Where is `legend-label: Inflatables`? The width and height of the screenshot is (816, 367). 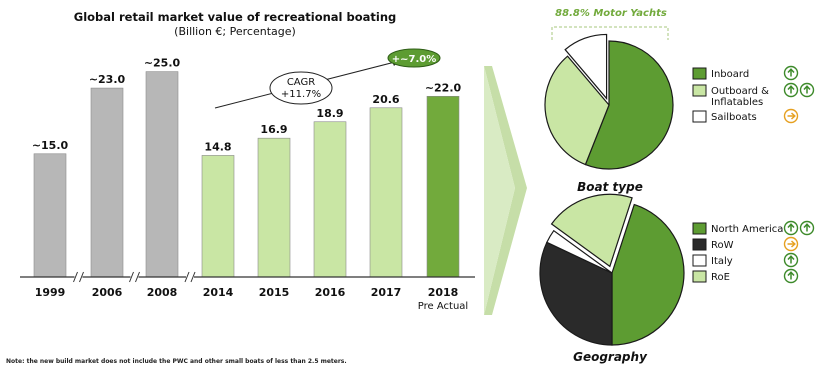 legend-label: Inflatables is located at coordinates (737, 102).